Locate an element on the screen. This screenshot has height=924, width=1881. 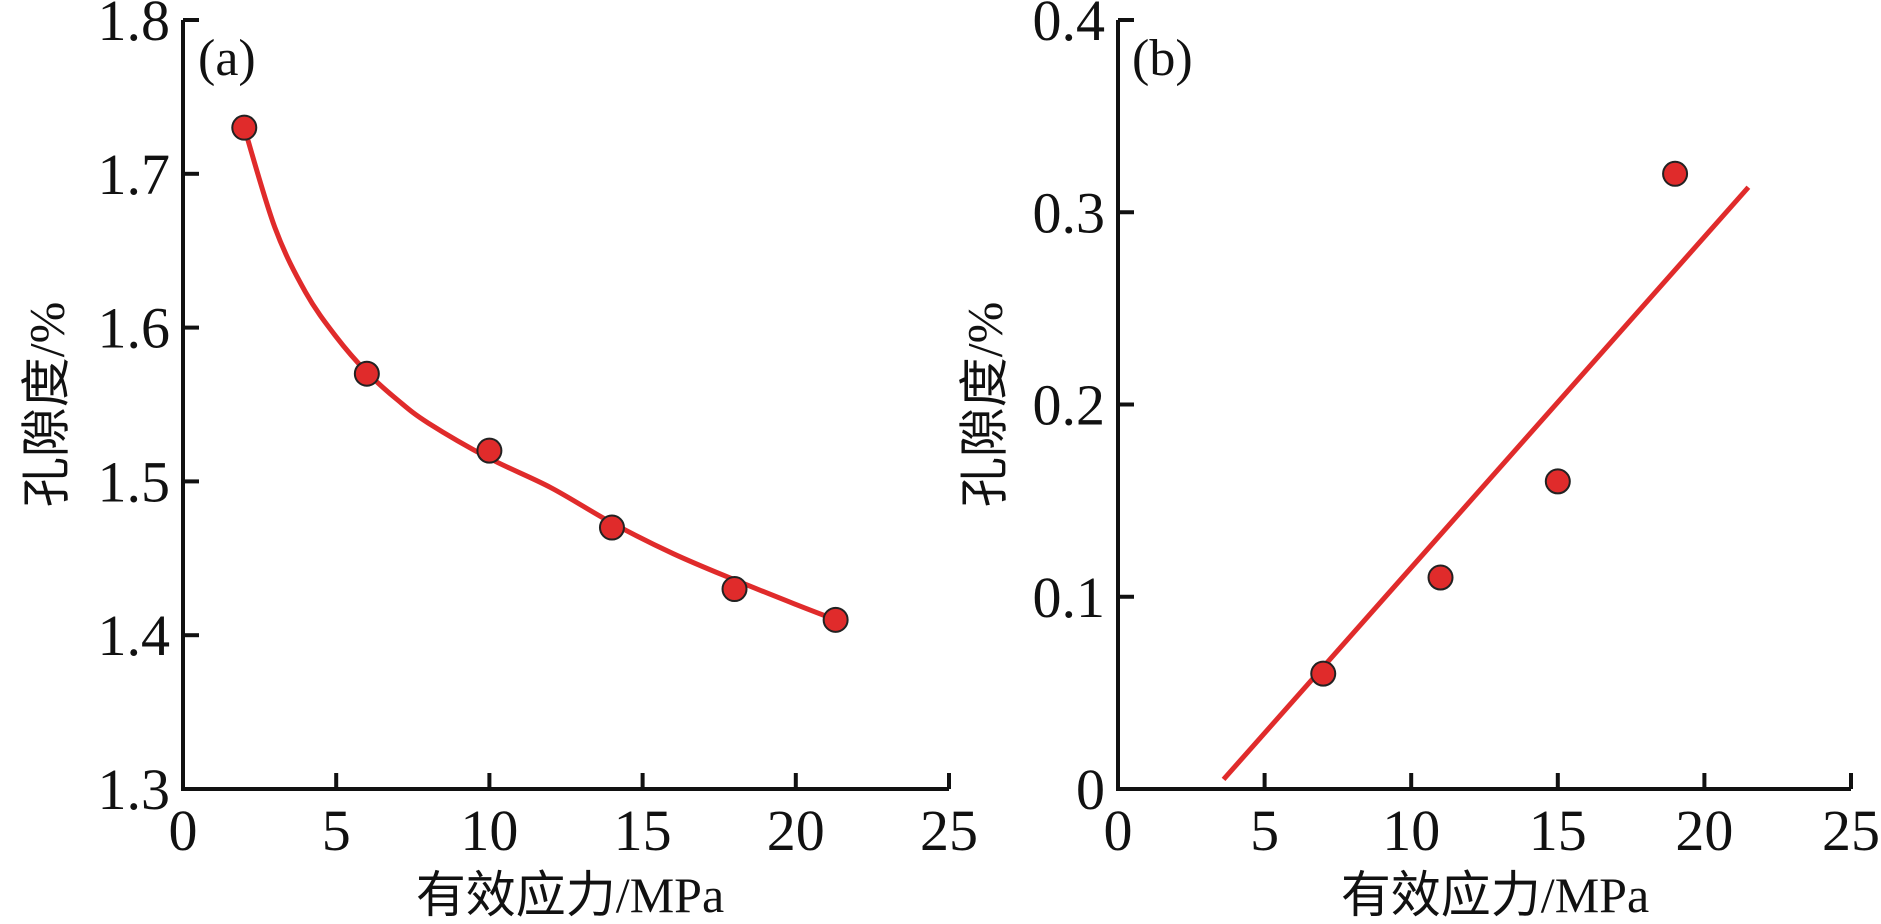
y-tick-label: 1.5 is located at coordinates (134, 481).